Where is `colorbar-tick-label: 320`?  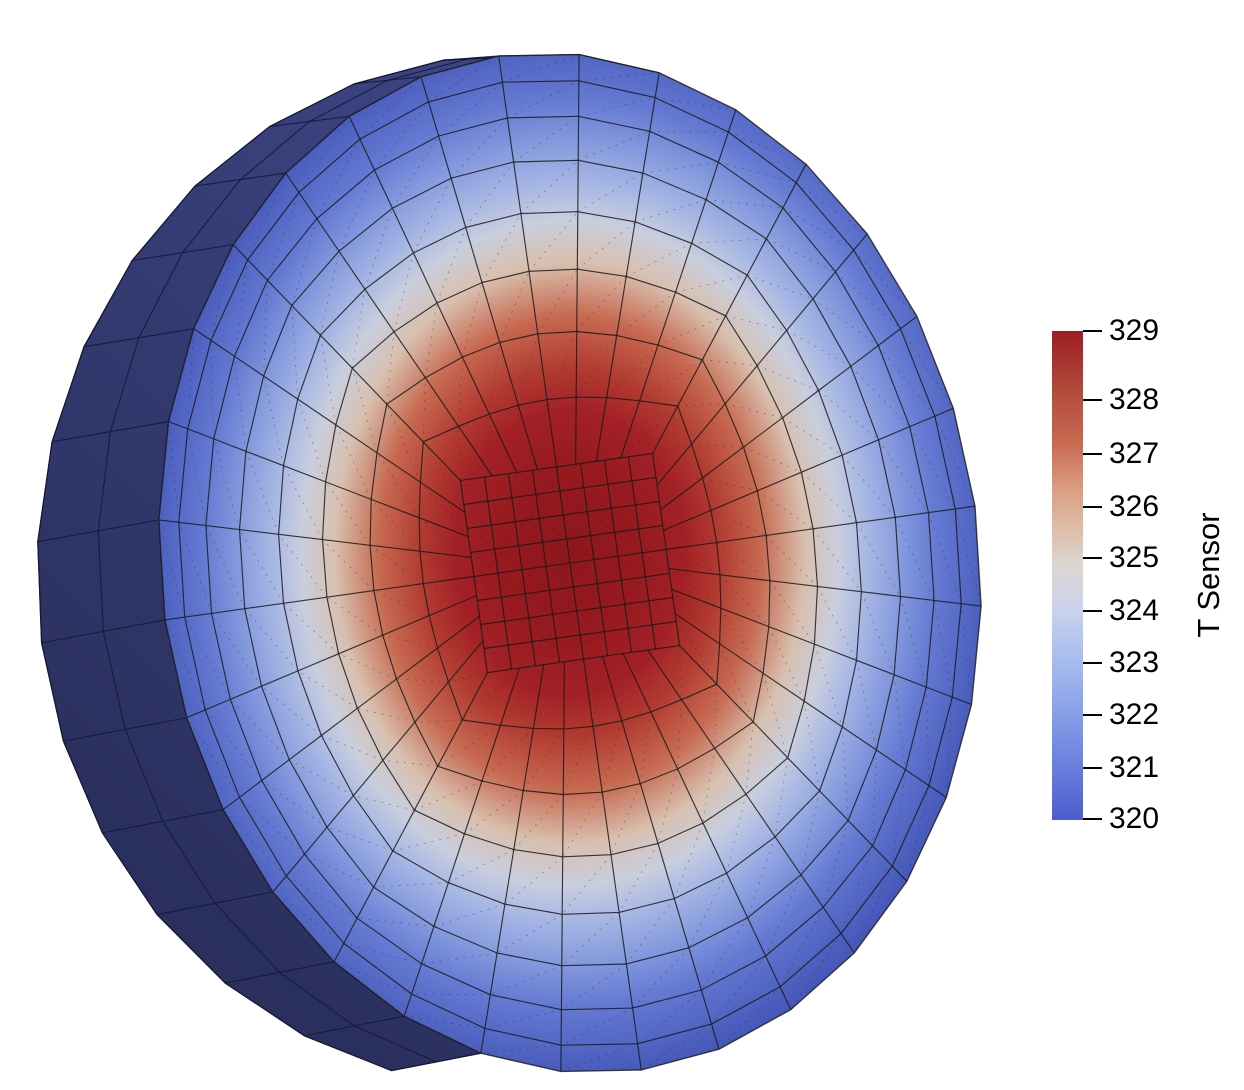 colorbar-tick-label: 320 is located at coordinates (1134, 819).